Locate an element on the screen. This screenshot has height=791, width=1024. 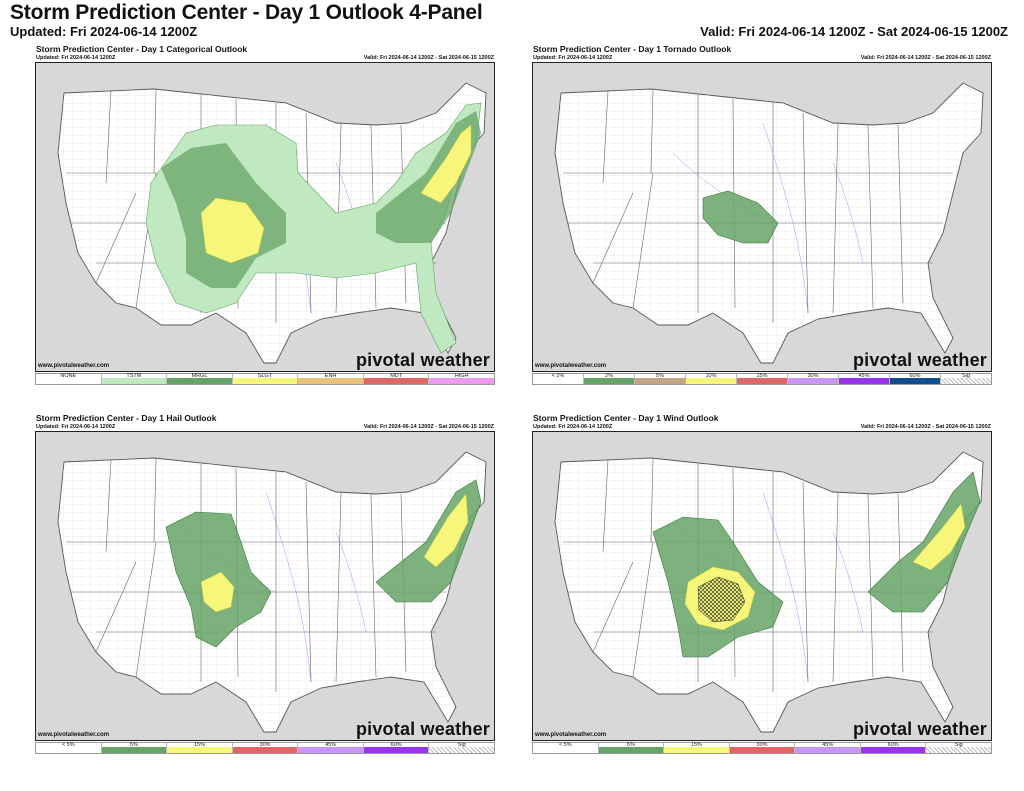
tornado-legend: < 2% 2% 5% 10% 15% 30% 45% 60% Sig is located at coordinates (762, 379).